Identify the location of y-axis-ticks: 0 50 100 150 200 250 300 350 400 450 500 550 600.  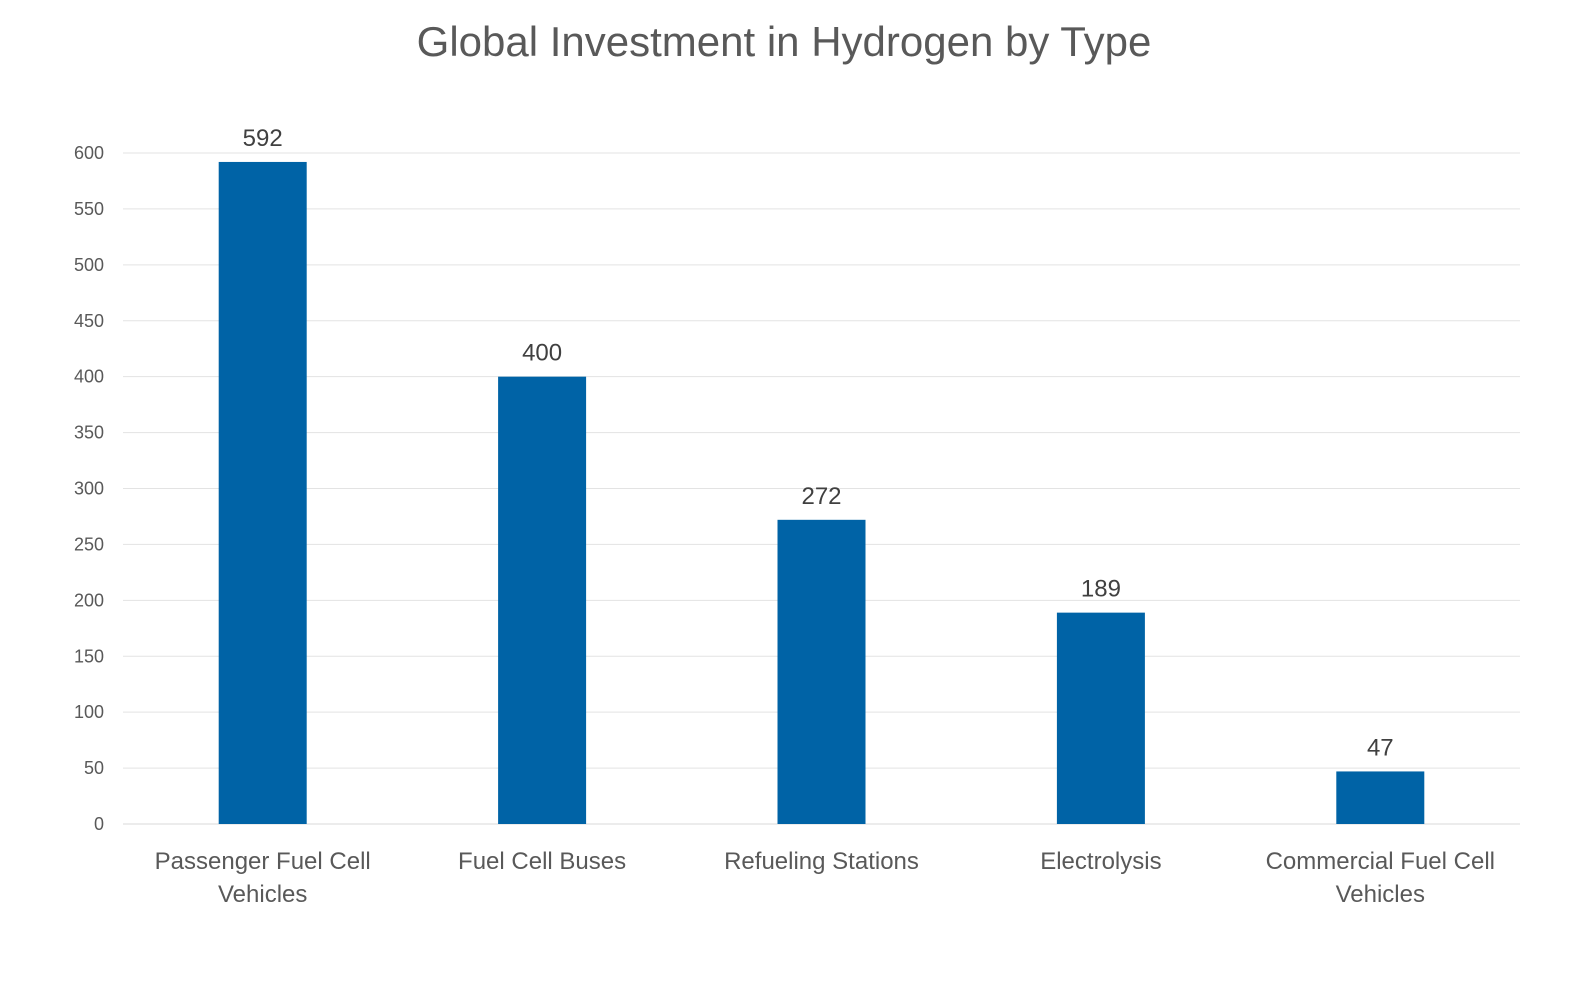
(89, 488).